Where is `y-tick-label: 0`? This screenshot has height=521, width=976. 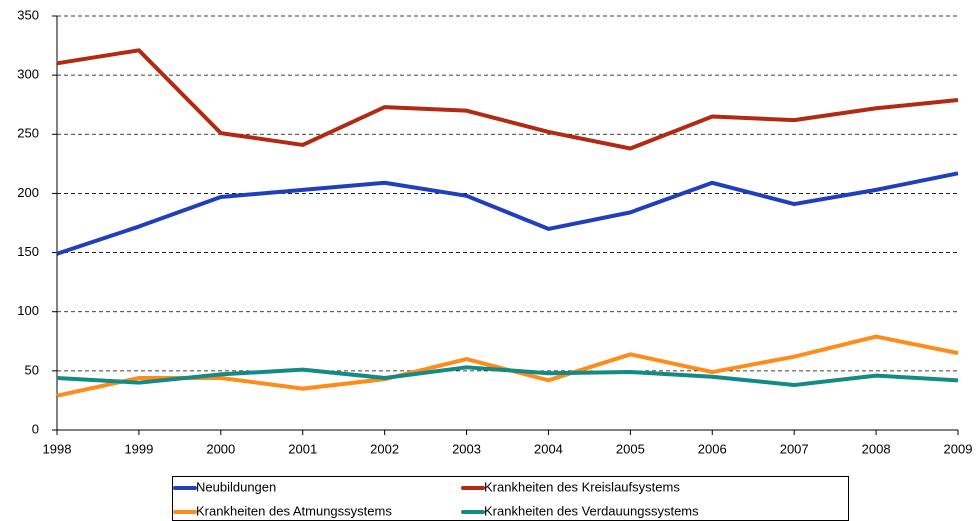 y-tick-label: 0 is located at coordinates (35, 428).